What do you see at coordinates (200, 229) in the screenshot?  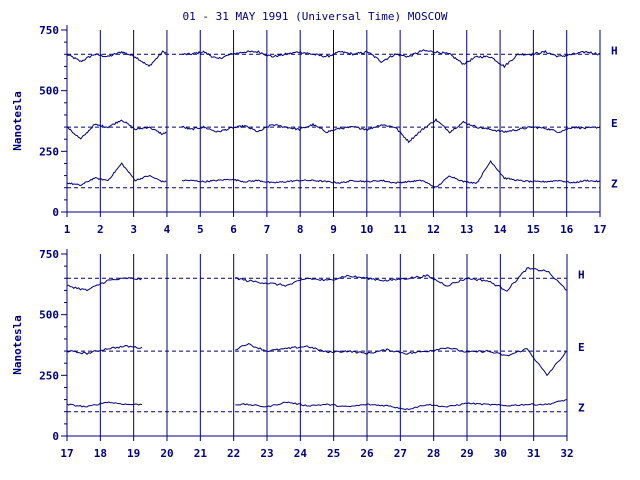 I see `x-tick-label: 5` at bounding box center [200, 229].